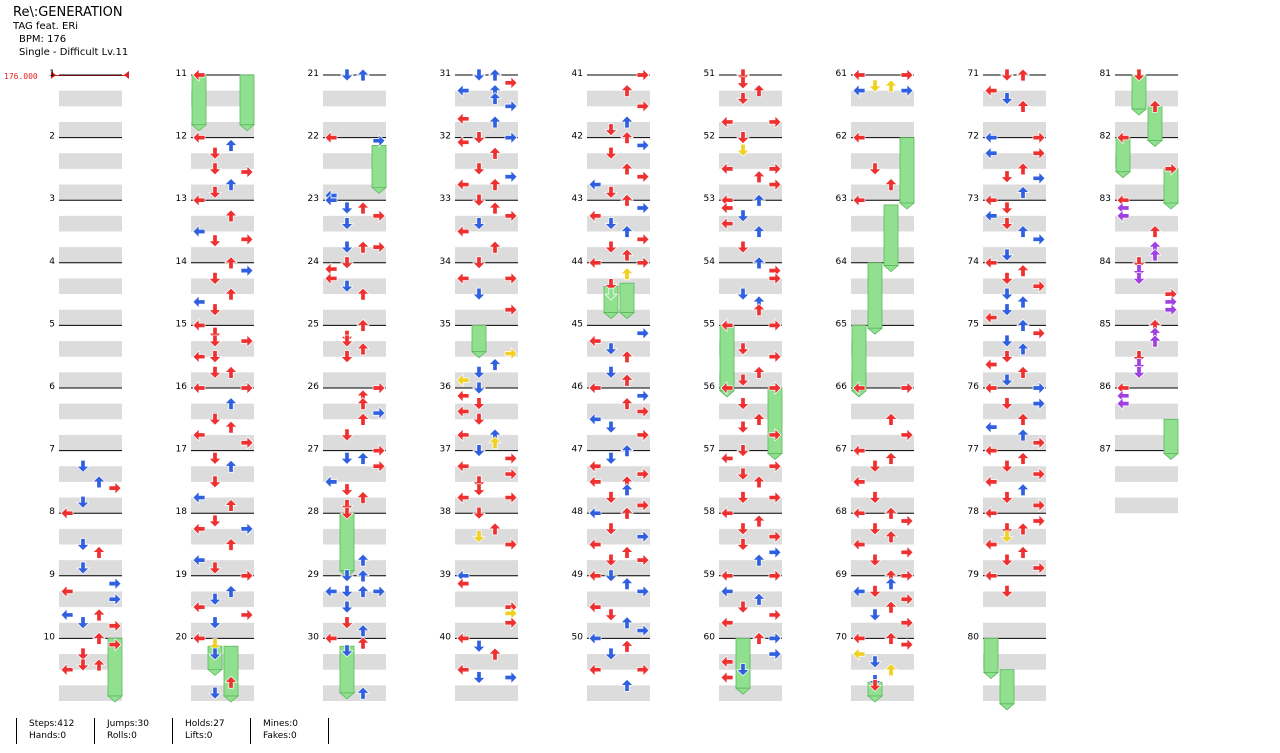 Image resolution: width=1280 pixels, height=753 pixels. Describe the element at coordinates (841, 199) in the screenshot. I see `measure-number: 63` at that location.